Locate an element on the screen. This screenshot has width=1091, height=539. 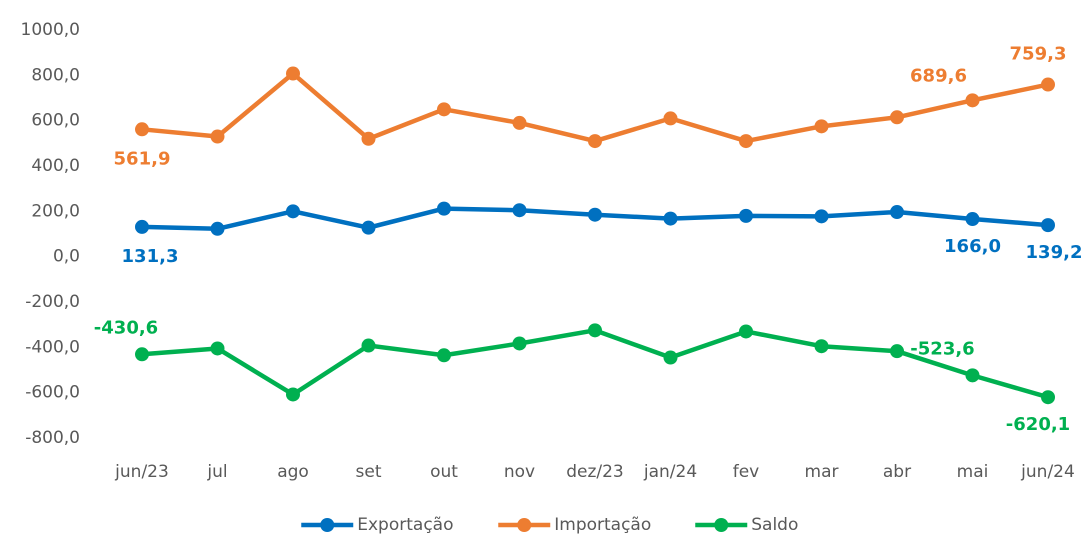
data-label: 166,0 is located at coordinates (972, 246).